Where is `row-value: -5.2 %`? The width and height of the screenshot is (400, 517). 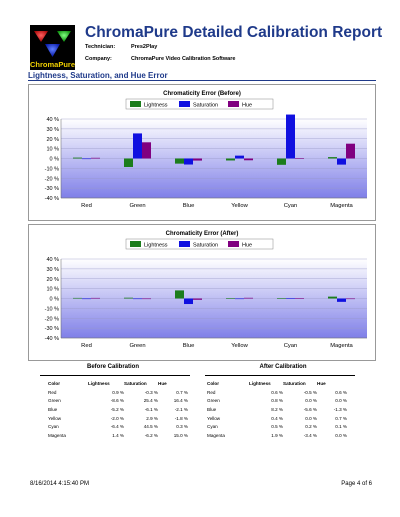 row-value: -5.2 % is located at coordinates (117, 409).